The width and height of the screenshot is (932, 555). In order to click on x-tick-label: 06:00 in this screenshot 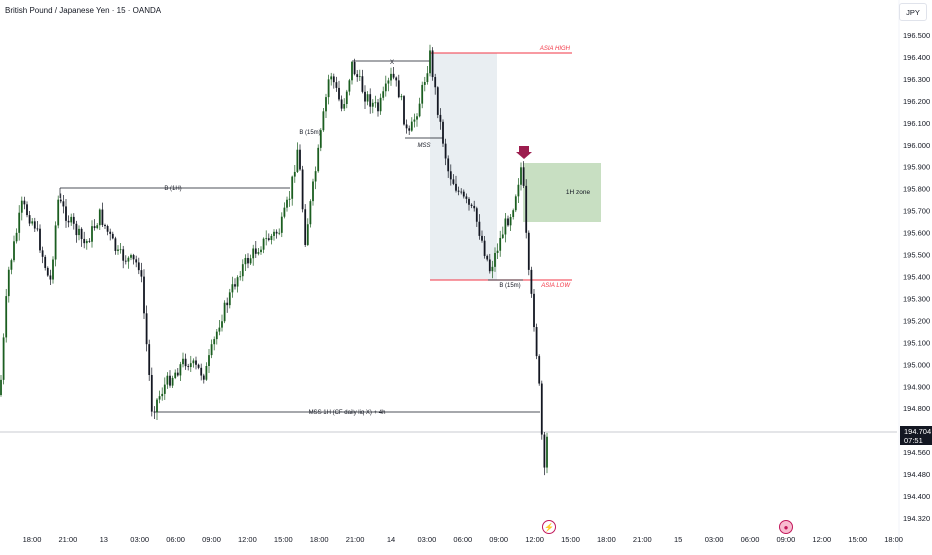, I will do `click(175, 539)`.